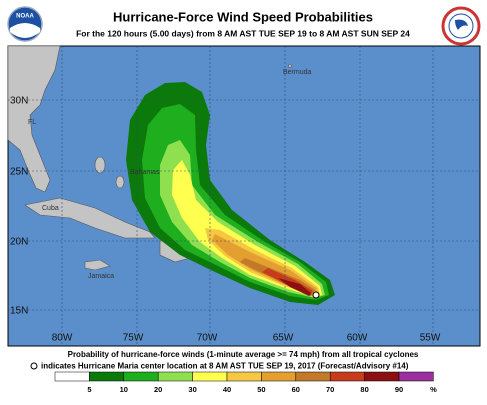 This screenshot has width=487, height=405. I want to click on nws-logo, so click(461, 26).